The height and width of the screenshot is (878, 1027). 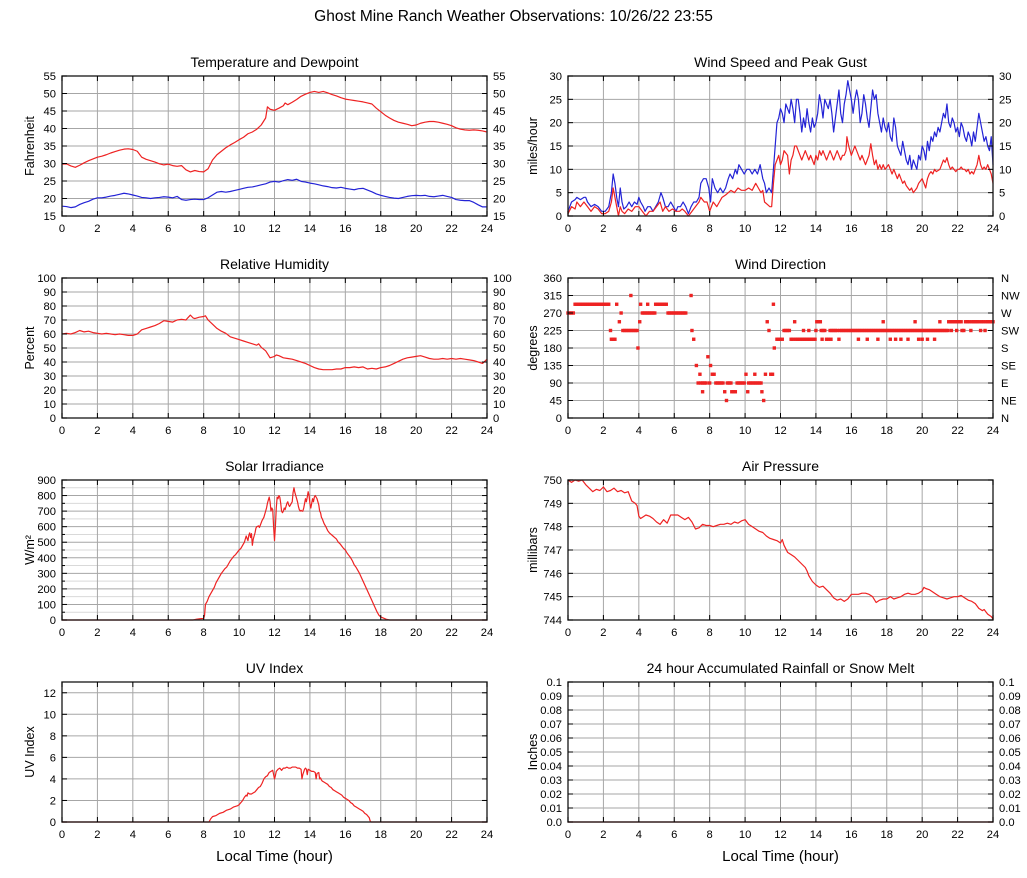 I want to click on svg-text: 745, so click(x=552, y=598).